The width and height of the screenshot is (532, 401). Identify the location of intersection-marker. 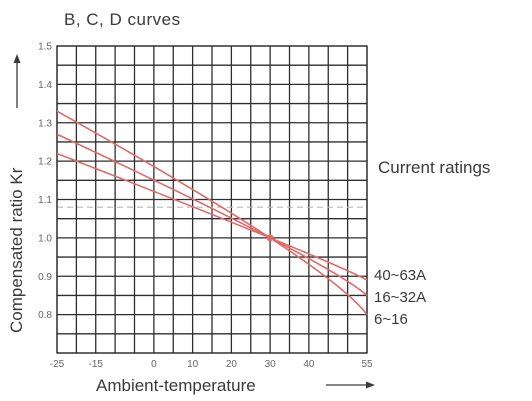
(270, 238).